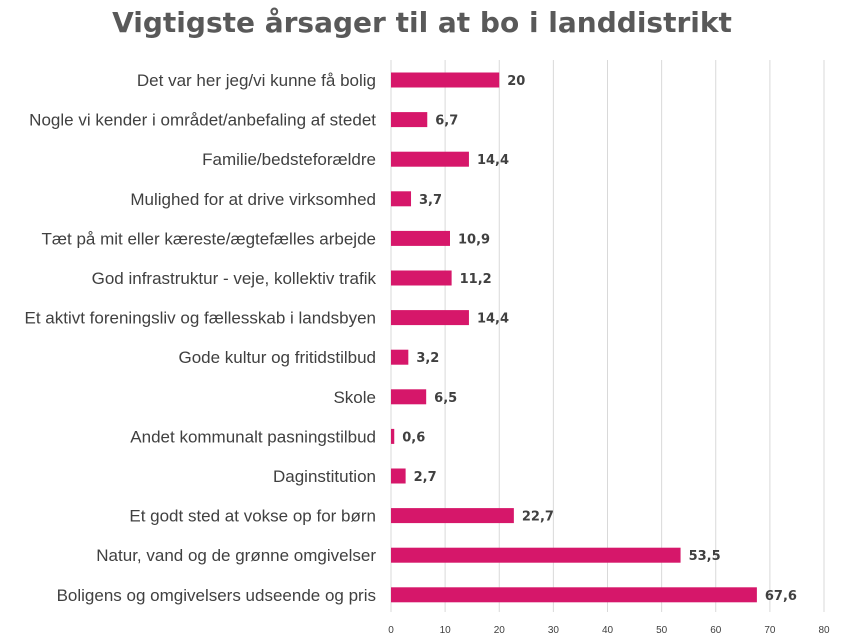 The height and width of the screenshot is (638, 844). Describe the element at coordinates (236, 555) in the screenshot. I see `category-label: Natur, vand og de grønne omgivelser` at that location.